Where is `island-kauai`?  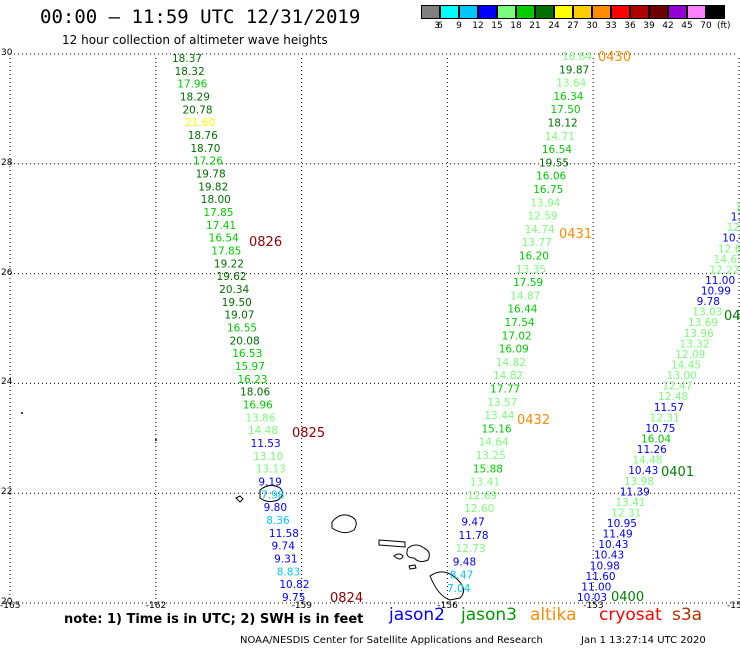
island-kauai is located at coordinates (271, 493).